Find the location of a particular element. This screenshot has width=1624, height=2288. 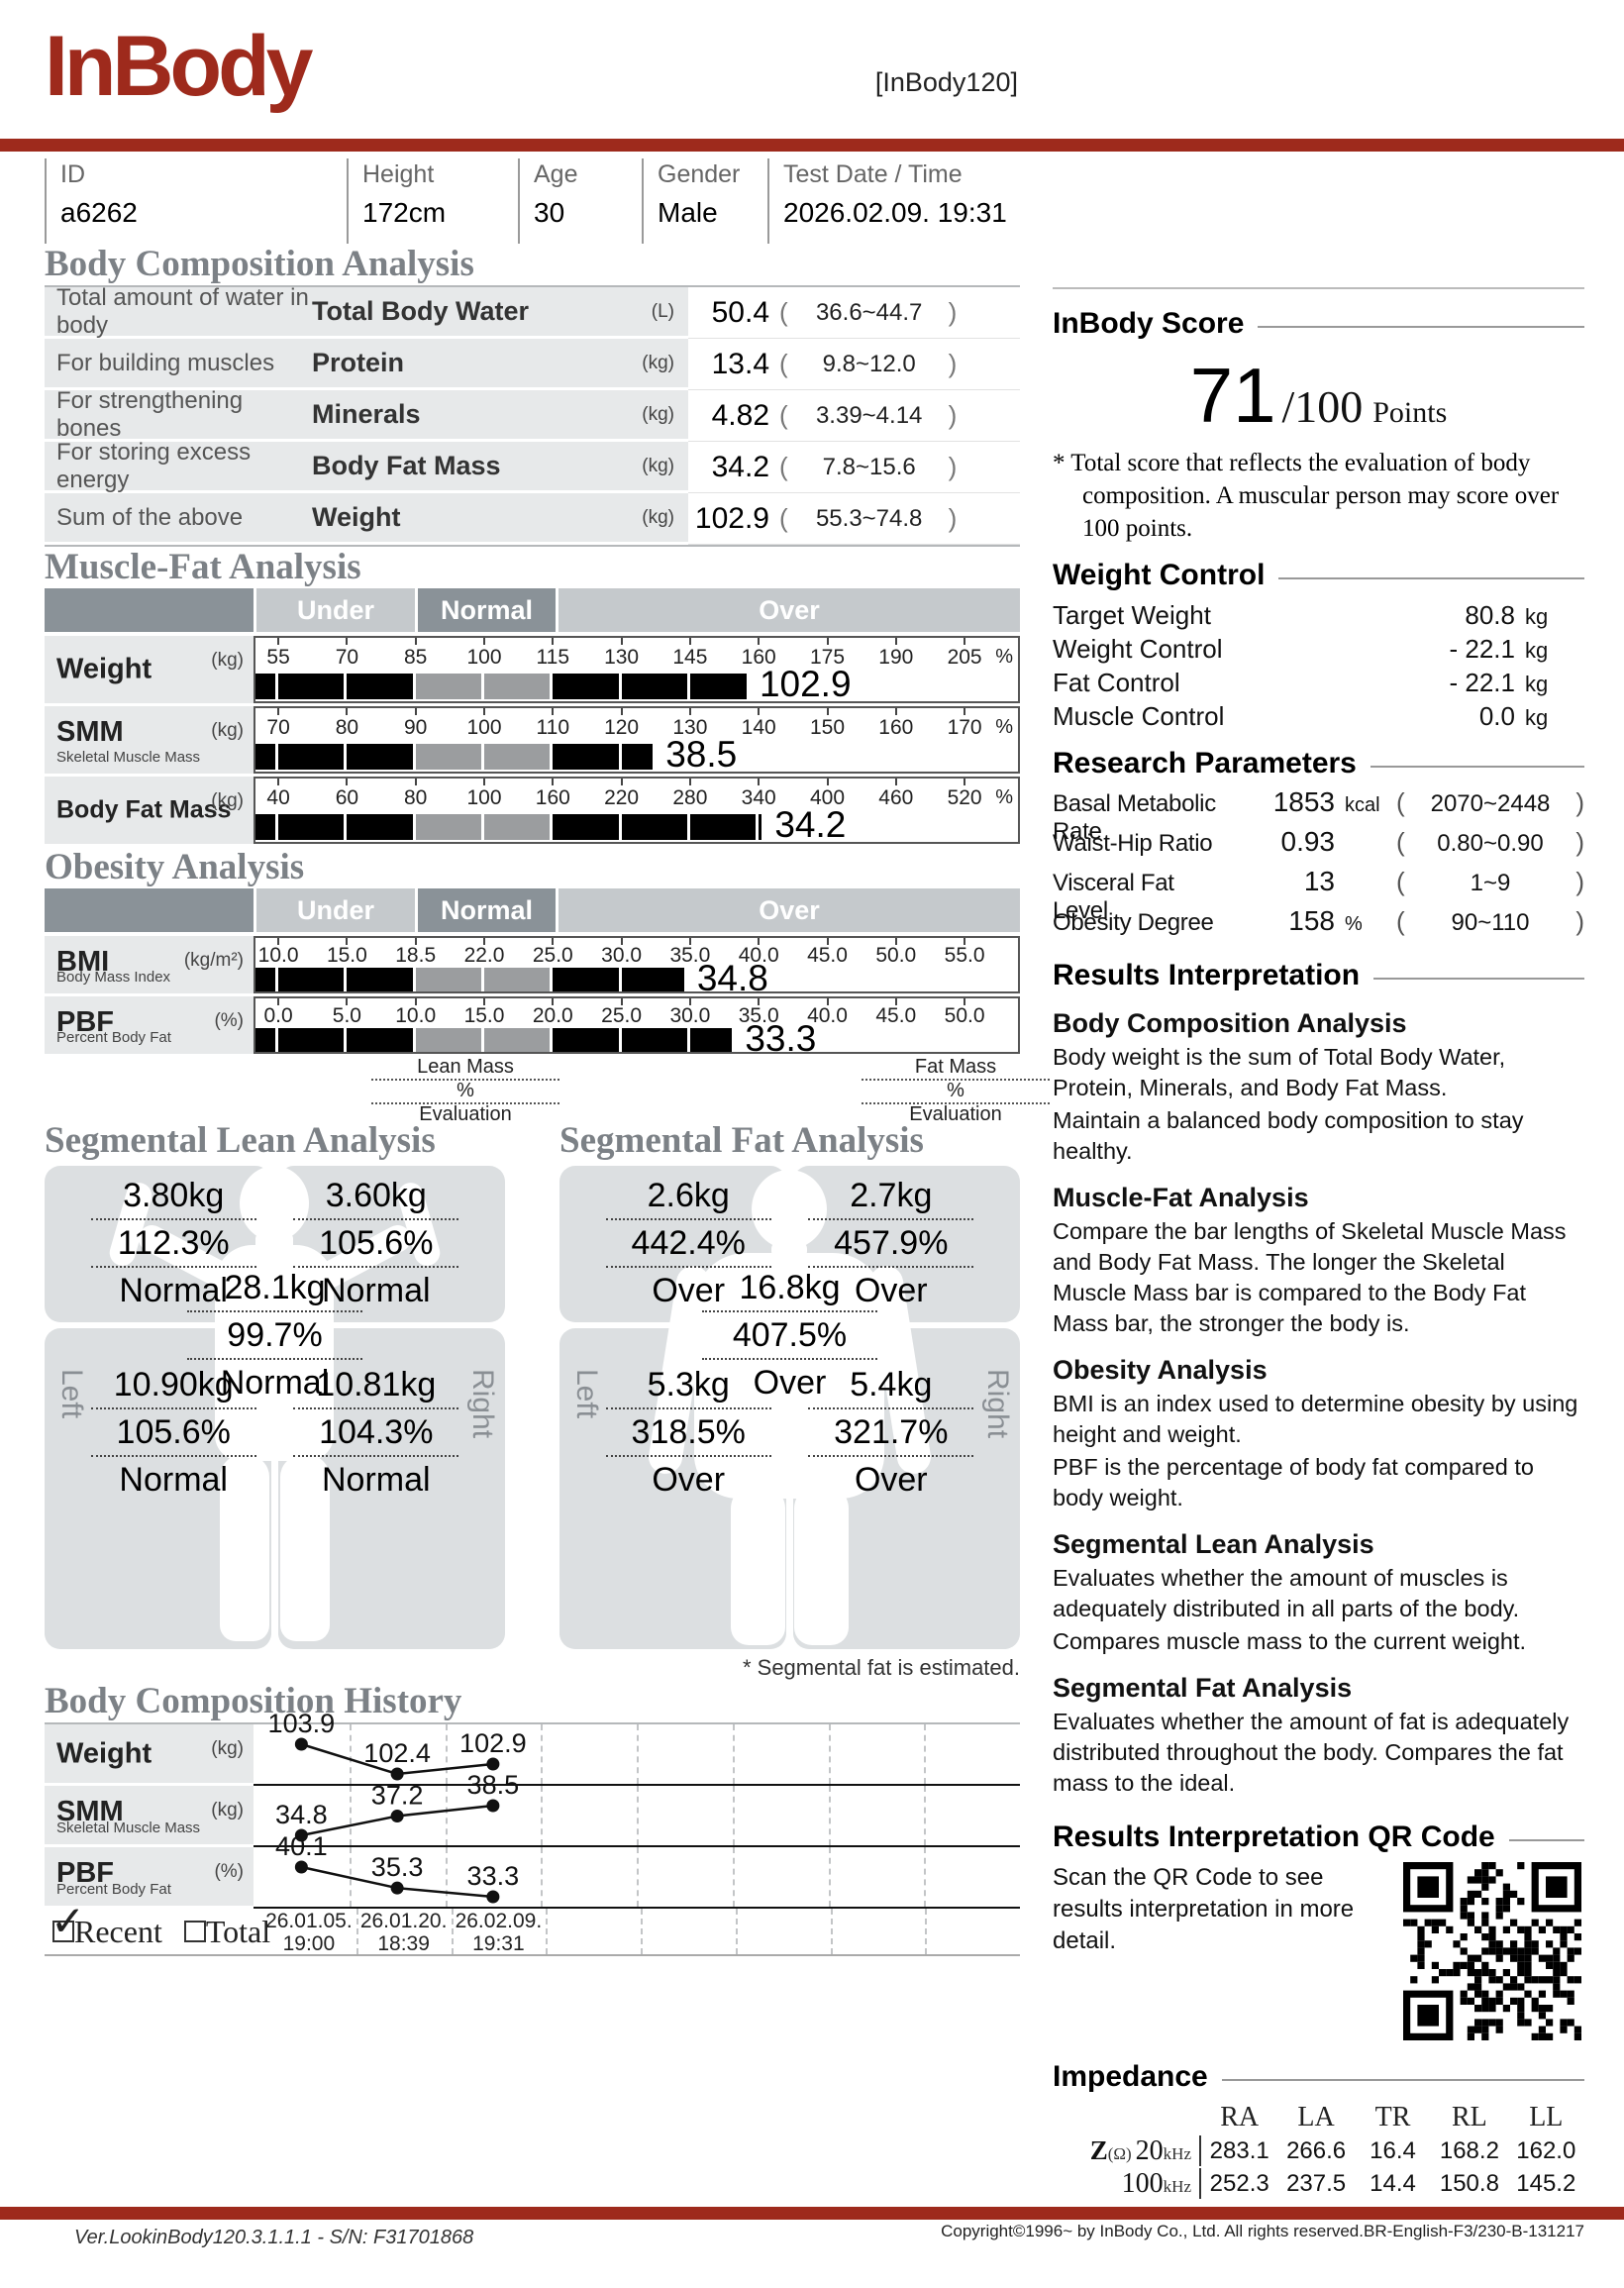

row-subname: Skeletal Muscle Mass is located at coordinates (128, 757).